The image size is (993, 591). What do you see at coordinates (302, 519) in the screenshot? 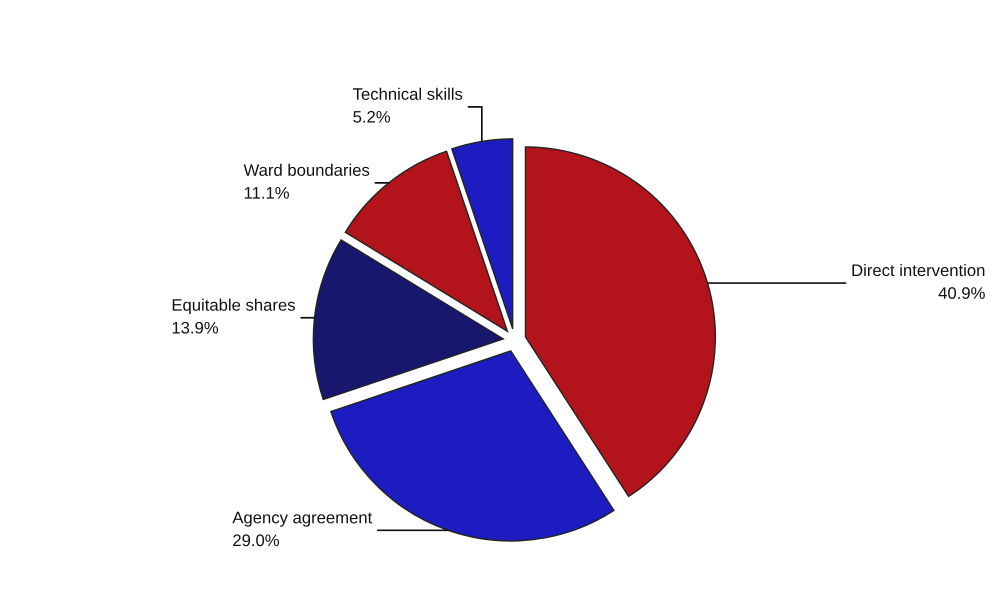
I see `slice-label: Agency agreement` at bounding box center [302, 519].